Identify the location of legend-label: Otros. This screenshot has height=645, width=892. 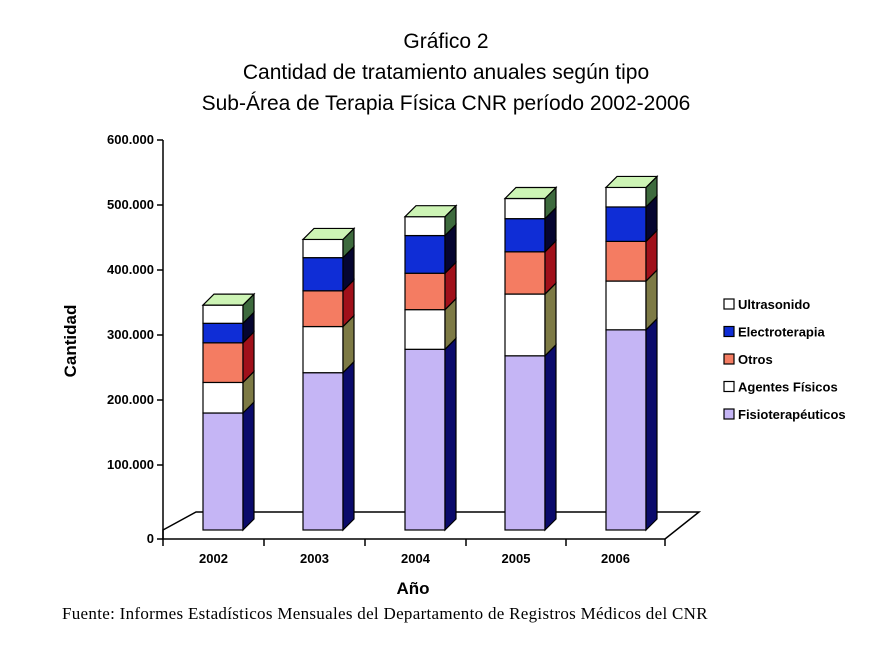
(755, 359).